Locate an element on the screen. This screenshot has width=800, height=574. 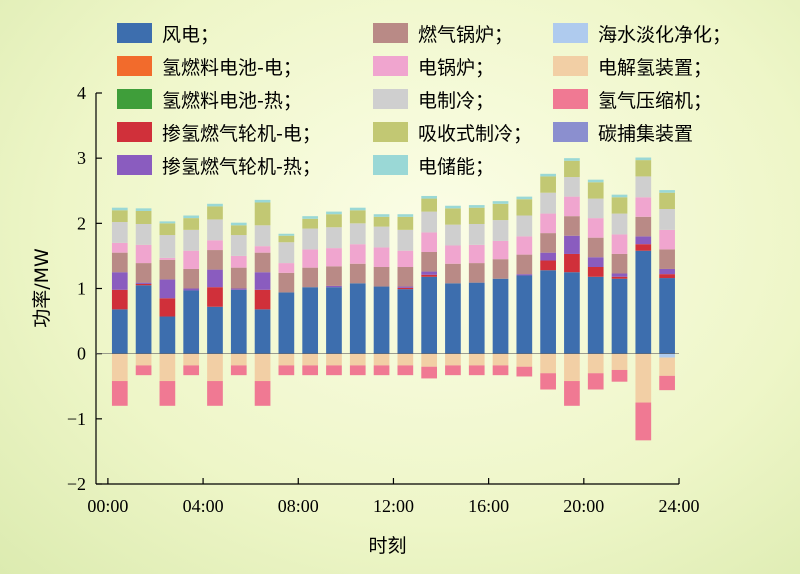
y-tick-label: −2 is located at coordinates (76, 484).